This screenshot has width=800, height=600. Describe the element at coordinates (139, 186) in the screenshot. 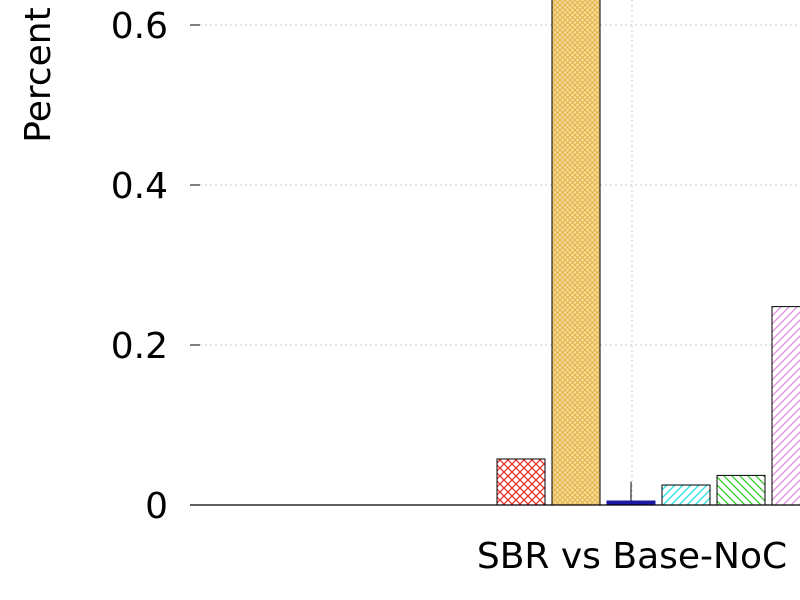

I see `y-tick-label: 0.4` at that location.